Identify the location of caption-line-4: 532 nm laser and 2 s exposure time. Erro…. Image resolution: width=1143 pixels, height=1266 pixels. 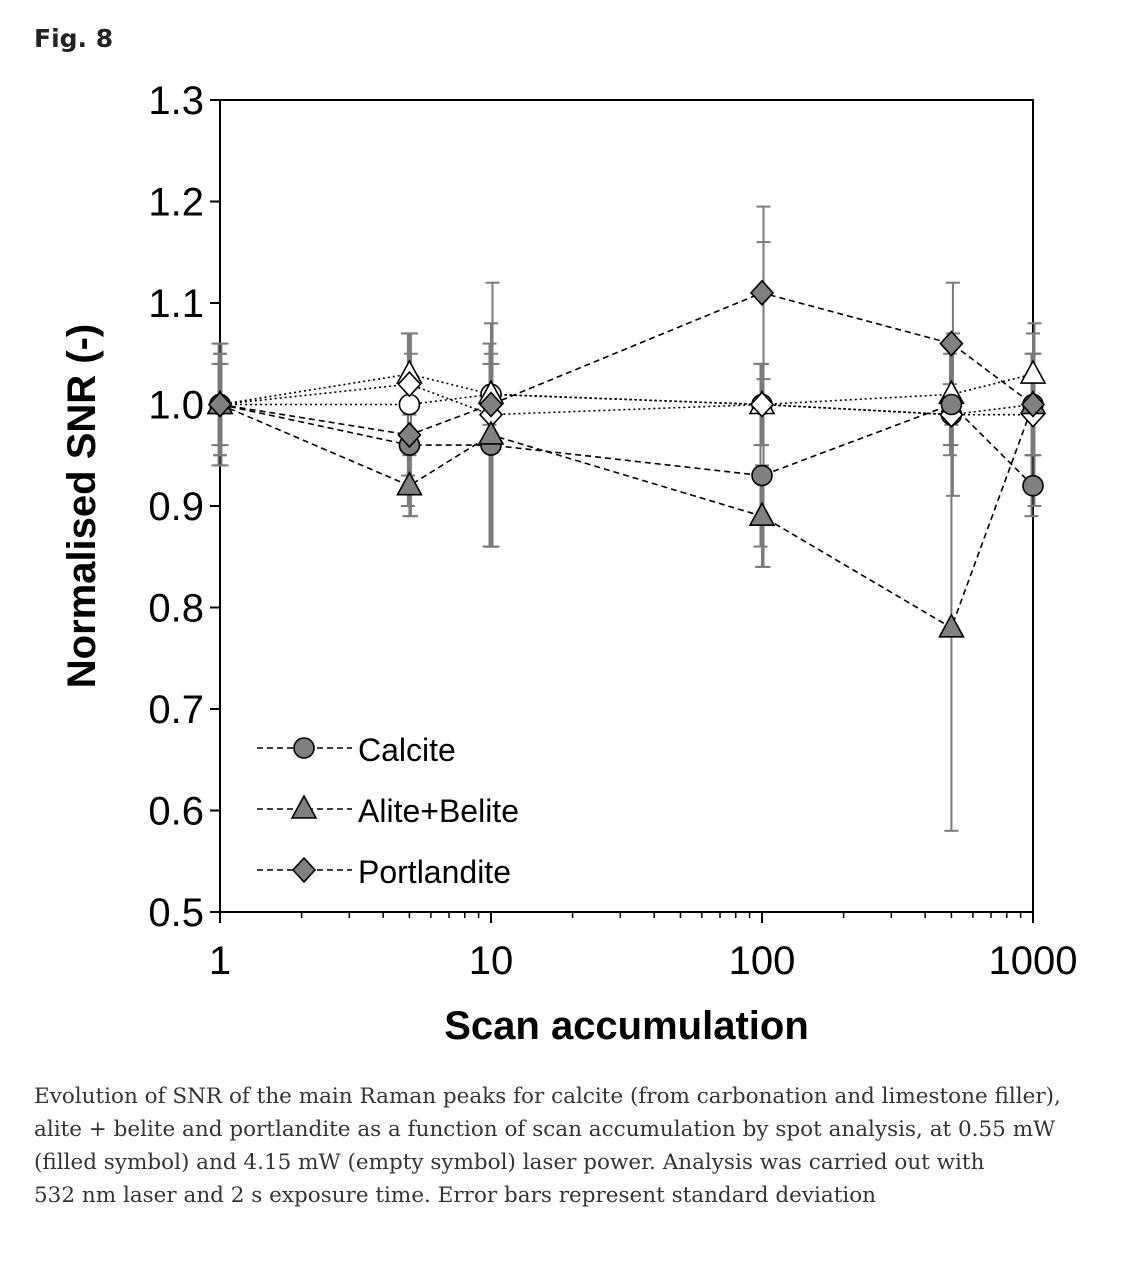
(455, 1195).